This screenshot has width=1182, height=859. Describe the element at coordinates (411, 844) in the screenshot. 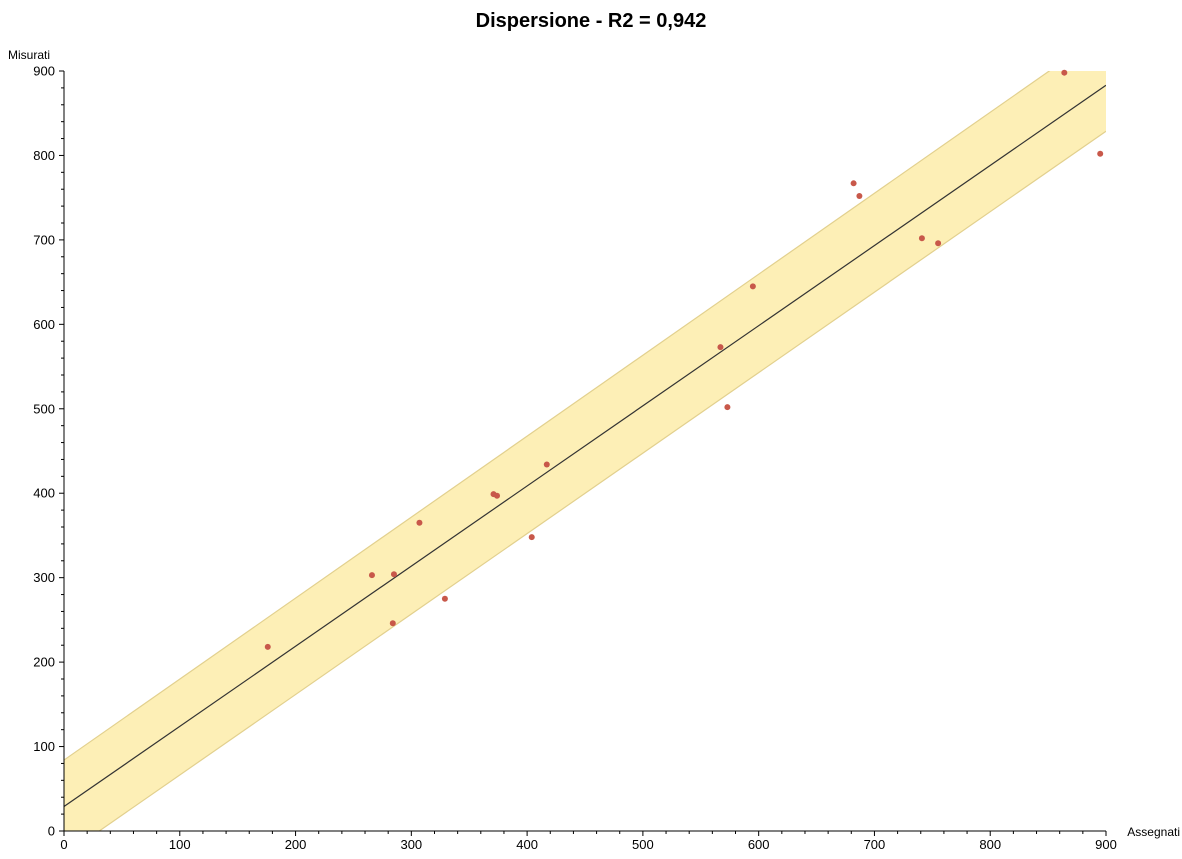

I see `x-tick-label: 300` at that location.